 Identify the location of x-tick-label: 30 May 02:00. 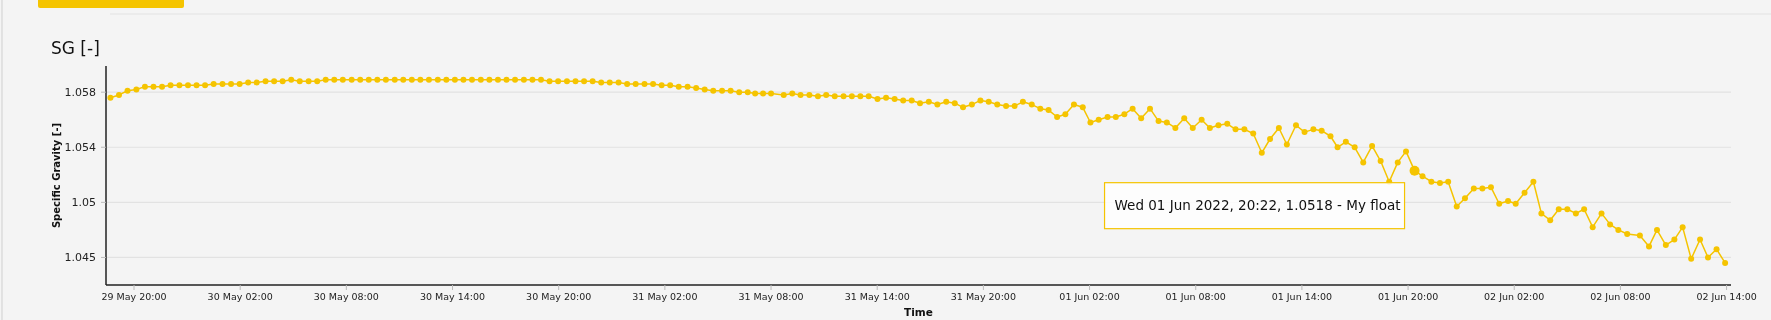
(240, 296).